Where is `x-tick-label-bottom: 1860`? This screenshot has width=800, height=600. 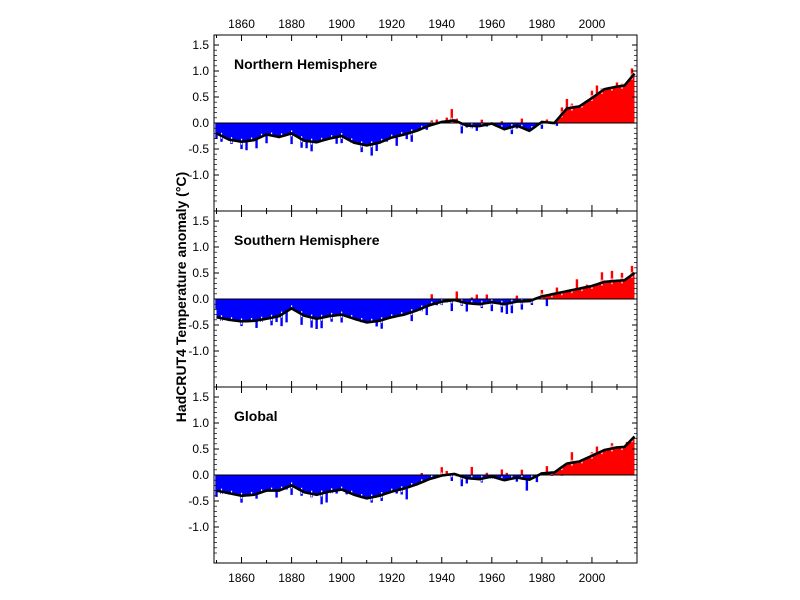
x-tick-label-bottom: 1860 is located at coordinates (241, 578).